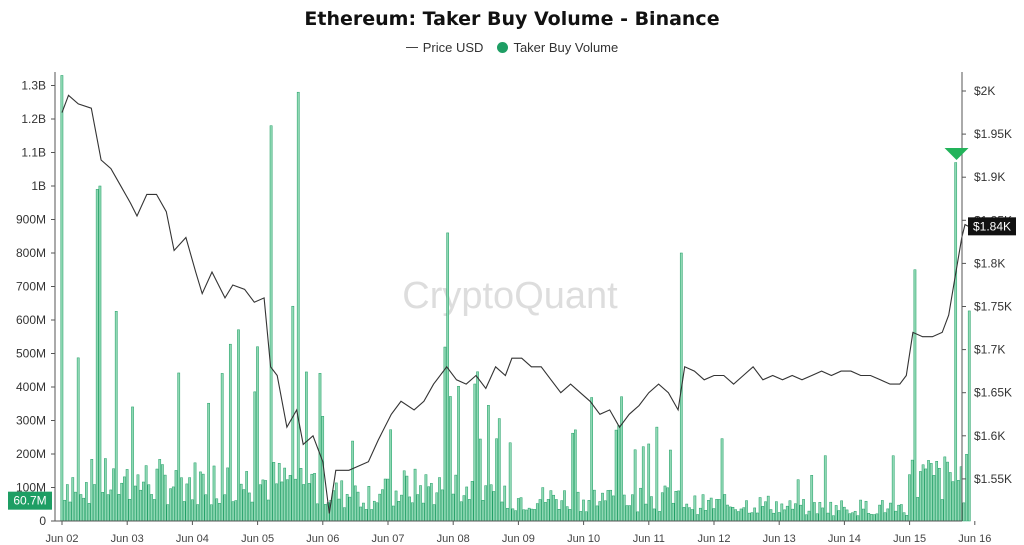 This screenshot has width=1024, height=545. I want to click on legend-dot-swatch, so click(503, 47).